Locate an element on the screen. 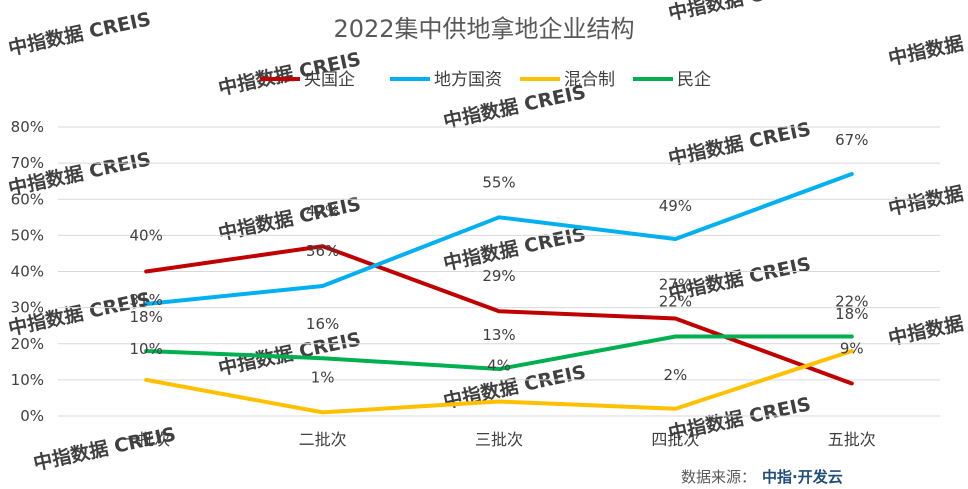 The image size is (968, 489). source-prefix: 数据来源： is located at coordinates (718, 477).